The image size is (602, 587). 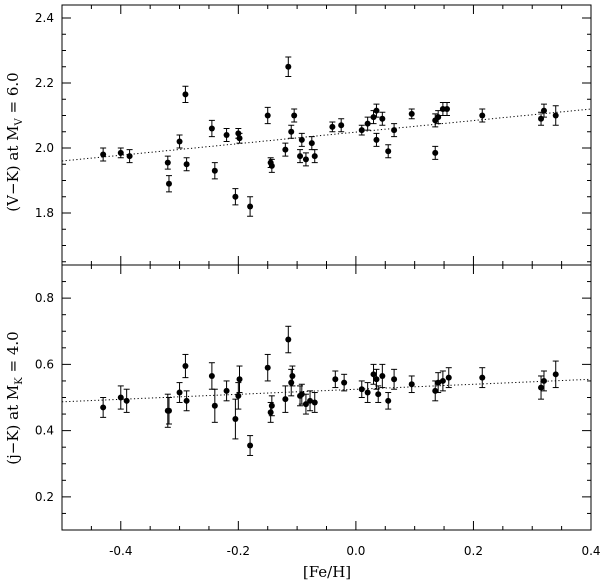 What do you see at coordinates (13, 95) in the screenshot?
I see `top-ylabel-suffix: = 6.0` at bounding box center [13, 95].